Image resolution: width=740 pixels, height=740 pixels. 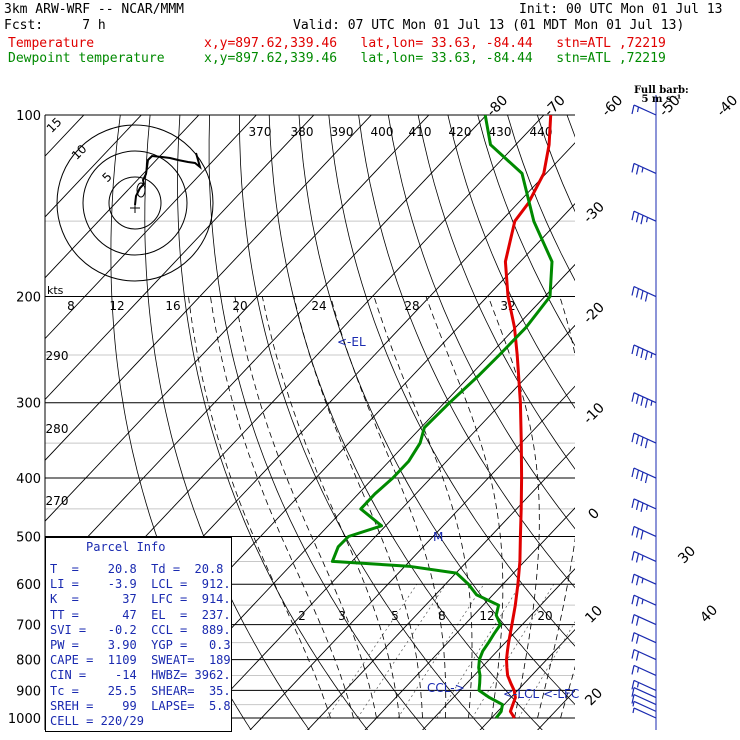 What do you see at coordinates (24, 719) in the screenshot?
I see `pressure-label-1000: 1000` at bounding box center [24, 719].